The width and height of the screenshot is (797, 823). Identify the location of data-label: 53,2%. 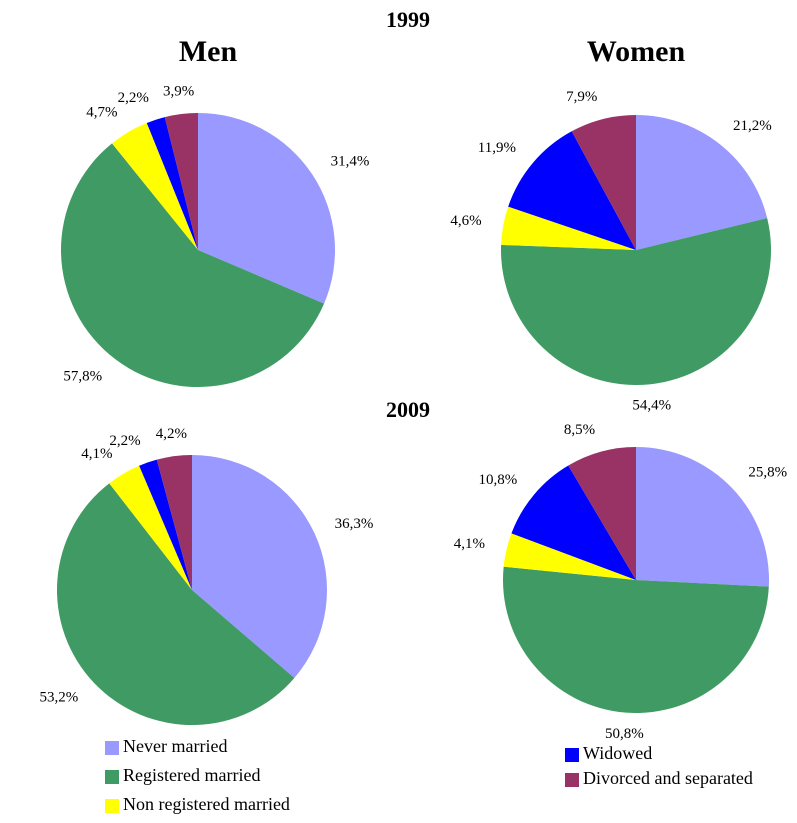
(58, 698).